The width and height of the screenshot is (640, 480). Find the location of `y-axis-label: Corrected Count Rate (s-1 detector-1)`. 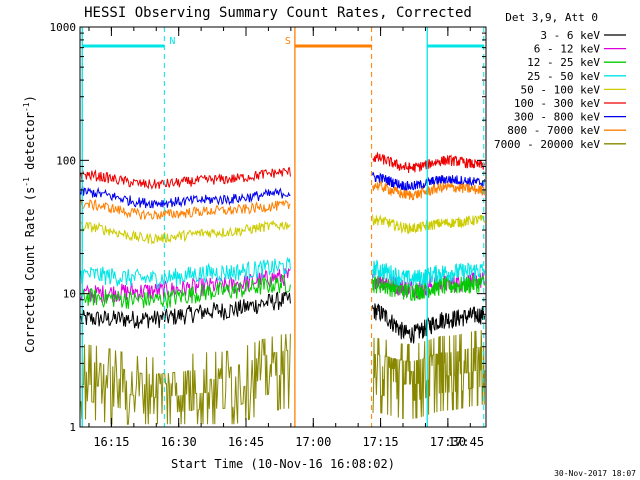

y-axis-label: Corrected Count Rate (s-1 detector-1) is located at coordinates (29, 224).